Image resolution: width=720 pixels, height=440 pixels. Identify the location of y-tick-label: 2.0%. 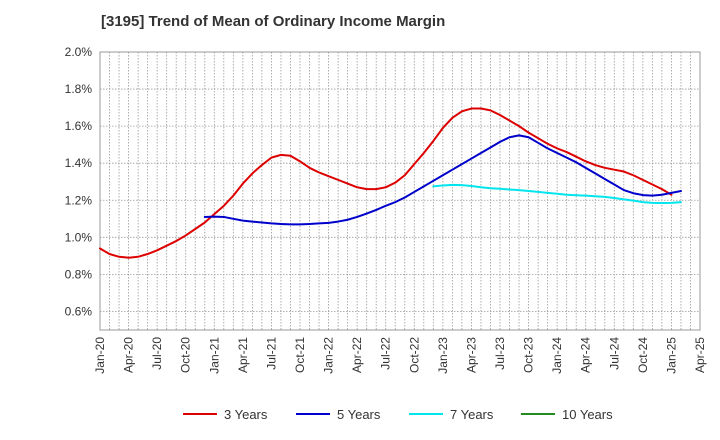
(79, 52).